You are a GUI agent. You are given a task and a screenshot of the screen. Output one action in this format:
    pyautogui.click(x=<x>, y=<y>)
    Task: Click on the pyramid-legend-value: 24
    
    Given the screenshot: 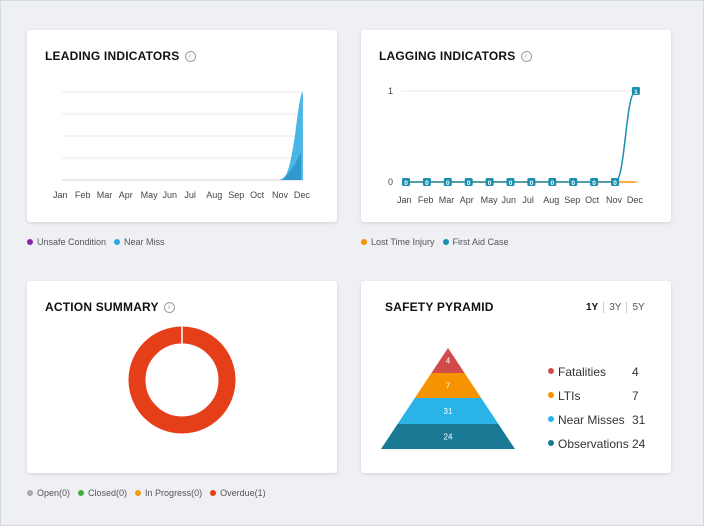 What is the action you would take?
    pyautogui.click(x=639, y=444)
    